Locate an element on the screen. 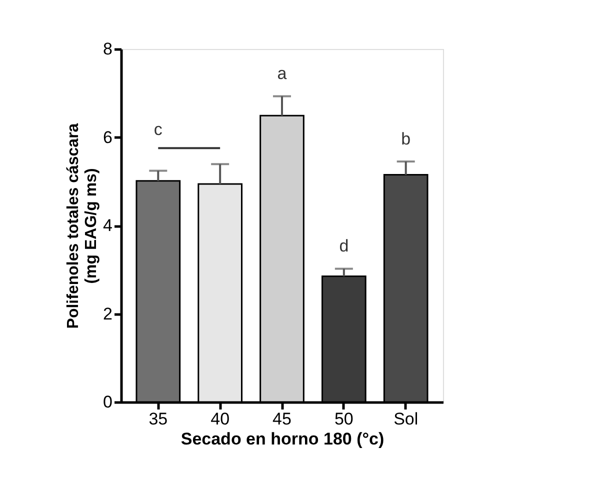 This screenshot has width=593, height=477. y-tick-label: 8 is located at coordinates (107, 49).